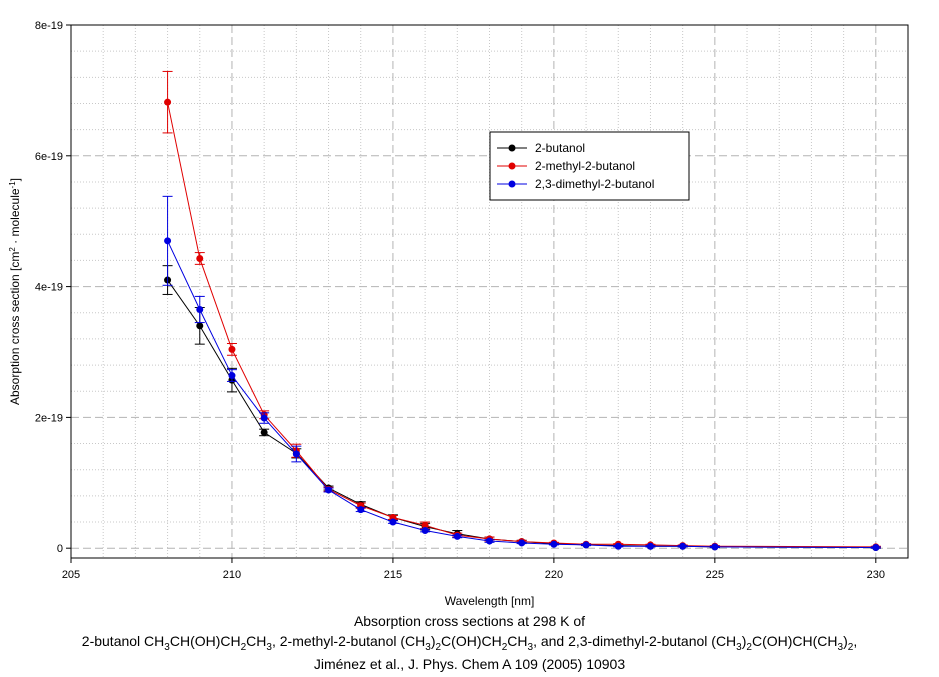  I want to click on legend-label: 2,3-dimethyl-2-butanol, so click(594, 184).